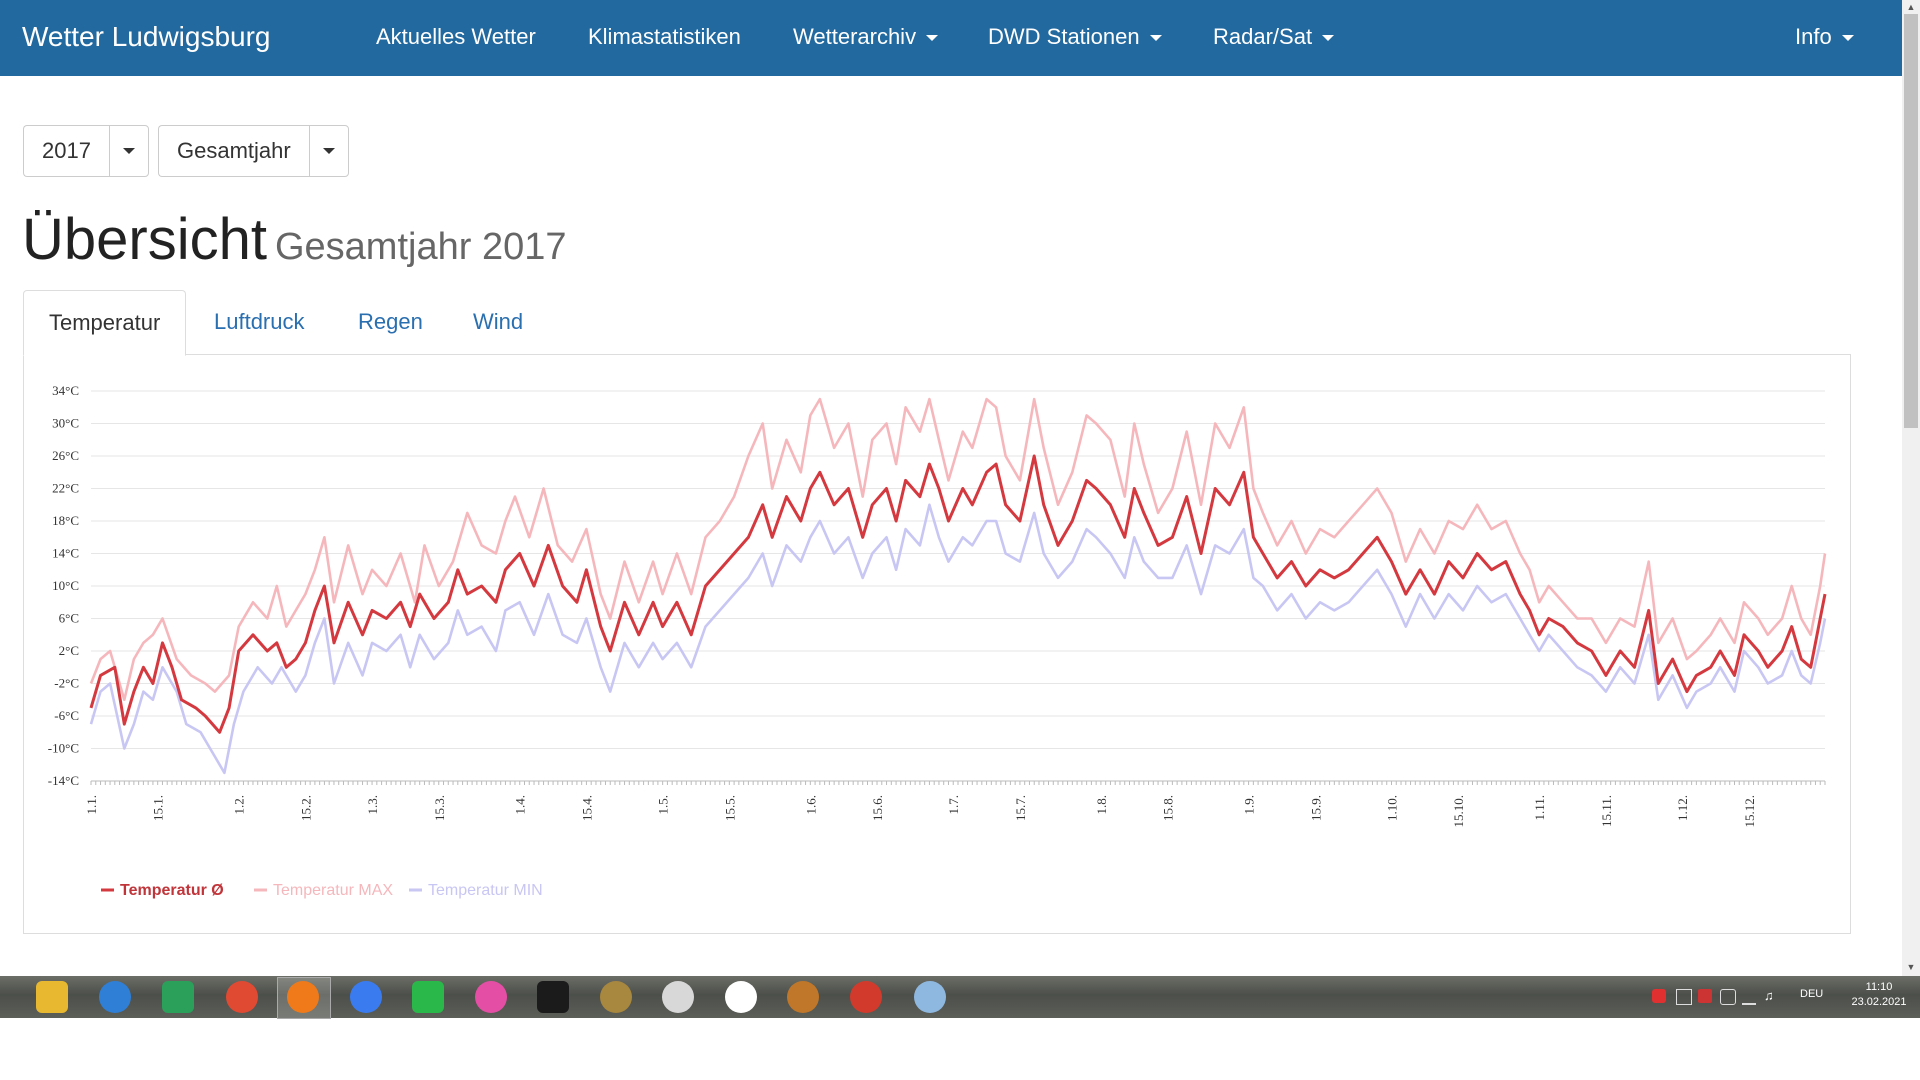 This screenshot has width=1920, height=1080. What do you see at coordinates (520, 805) in the screenshot?
I see `x-tick-label: 1.4.` at bounding box center [520, 805].